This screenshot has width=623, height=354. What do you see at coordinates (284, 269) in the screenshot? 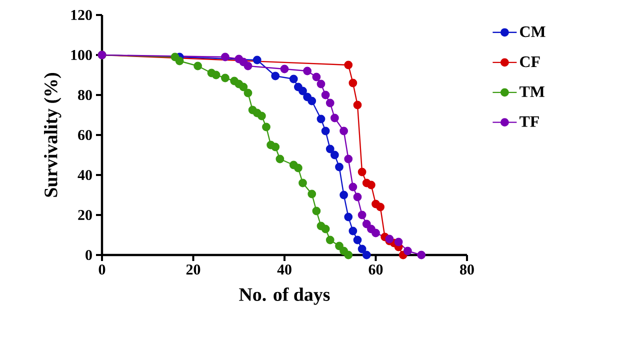
I see `x-tick-label: 40` at bounding box center [284, 269].